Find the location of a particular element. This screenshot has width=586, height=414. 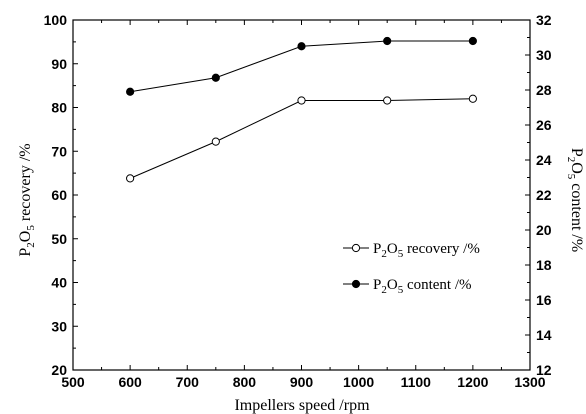

legend-content-p: P is located at coordinates (377, 285).